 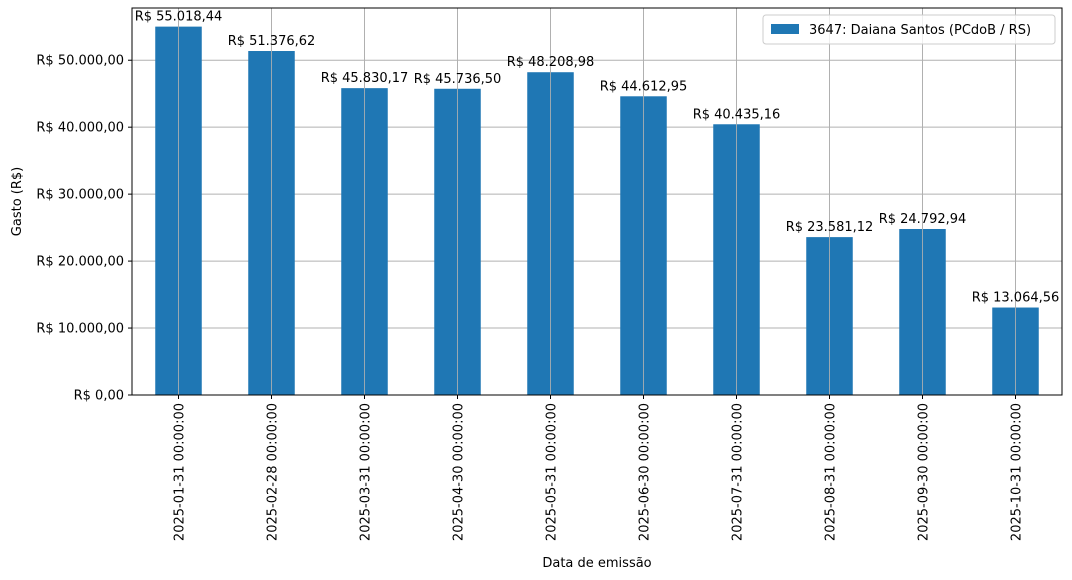 What do you see at coordinates (596, 563) in the screenshot?
I see `x-axis-label: Data de emissão` at bounding box center [596, 563].